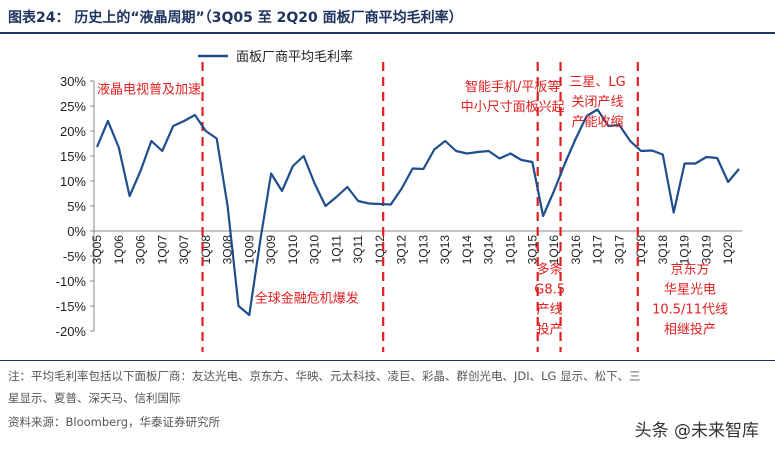 The width and height of the screenshot is (775, 450). I want to click on x-tick-label: 3Q11, so click(358, 249).